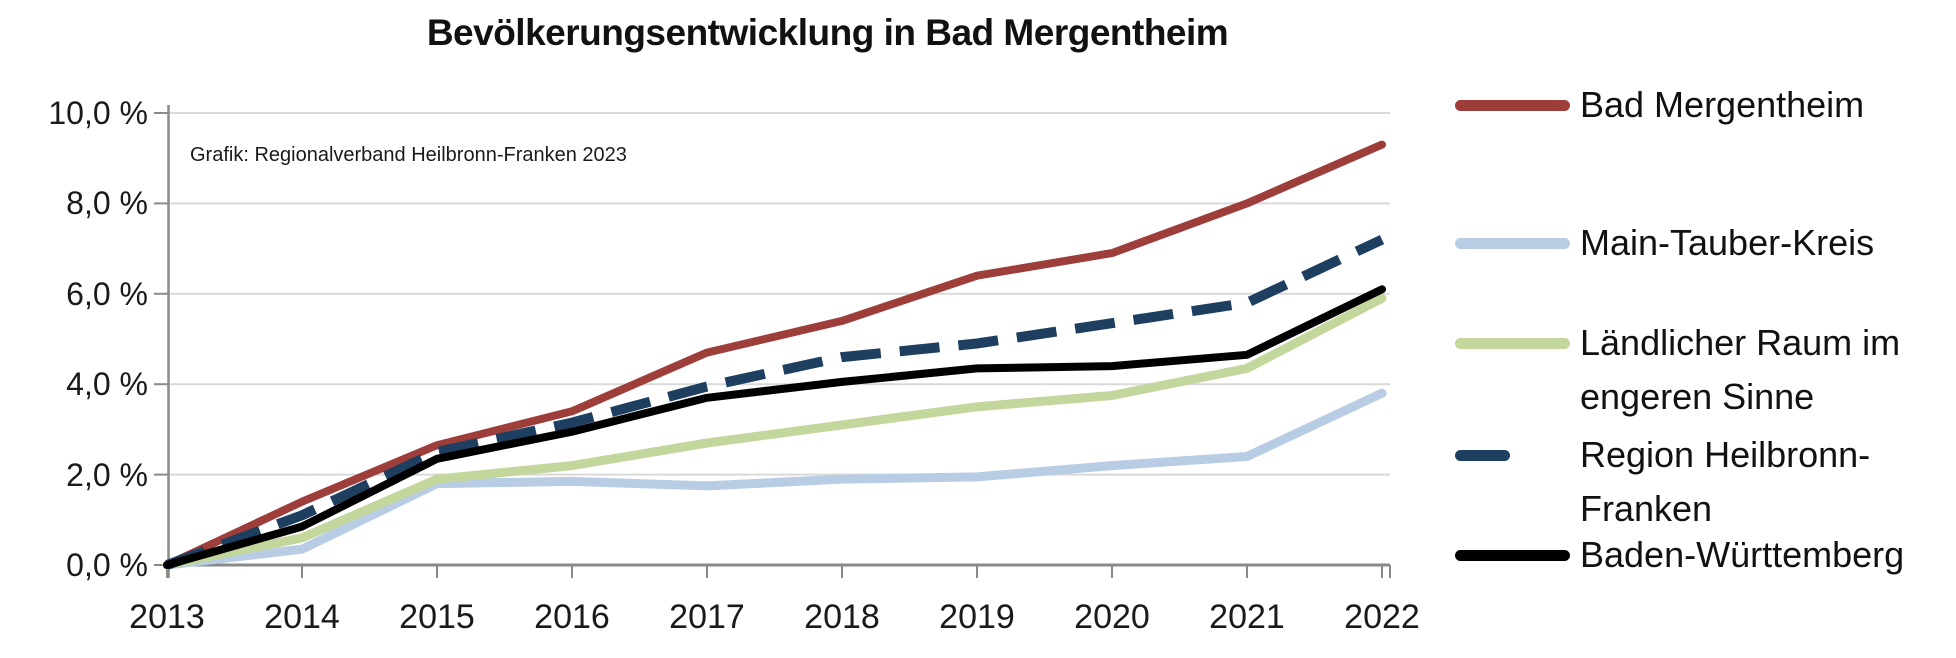 The width and height of the screenshot is (1956, 658). What do you see at coordinates (1512, 343) in the screenshot?
I see `legend-marker-l-ndlicher-raum-im-engeren-sinne` at bounding box center [1512, 343].